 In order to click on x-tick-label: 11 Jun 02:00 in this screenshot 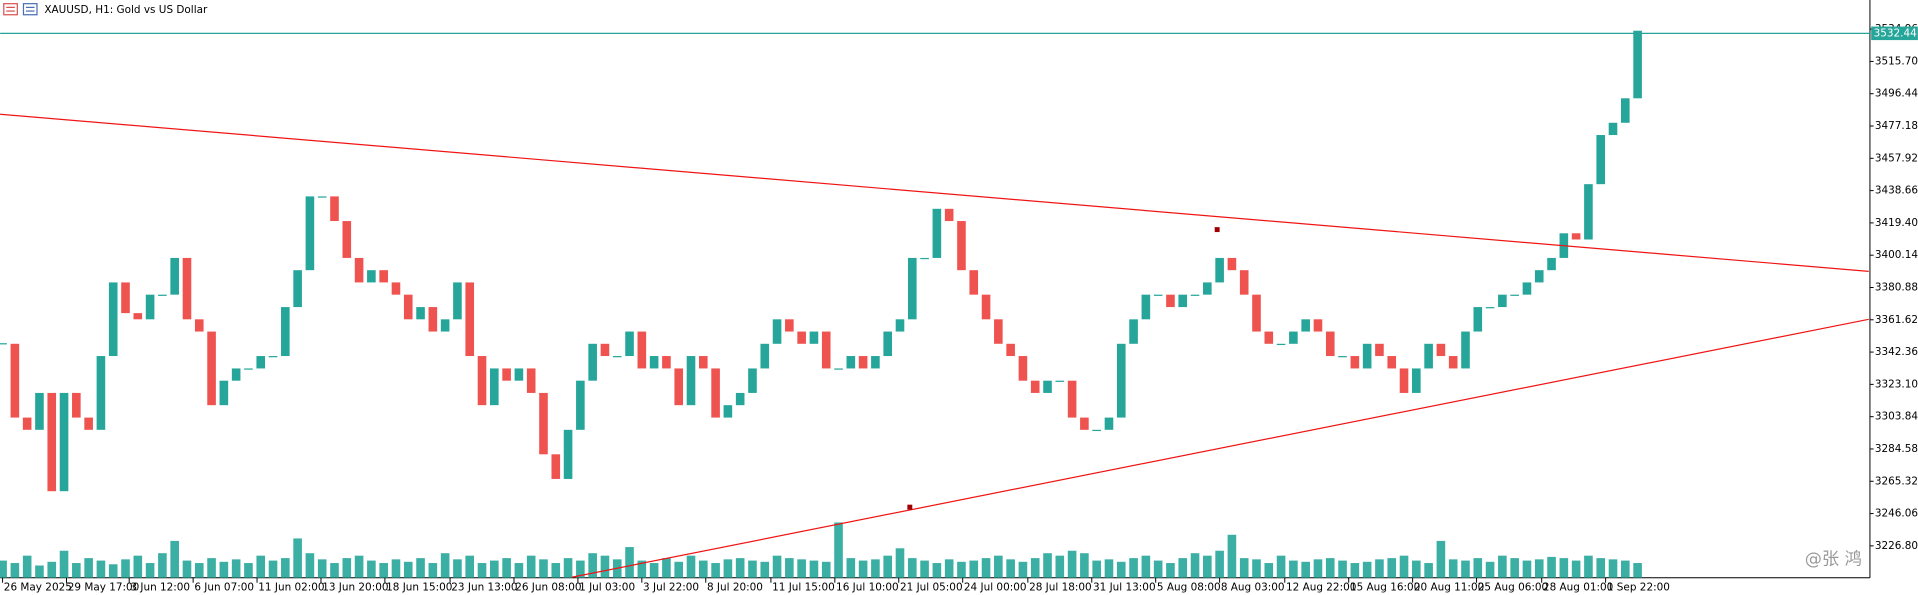, I will do `click(291, 588)`.